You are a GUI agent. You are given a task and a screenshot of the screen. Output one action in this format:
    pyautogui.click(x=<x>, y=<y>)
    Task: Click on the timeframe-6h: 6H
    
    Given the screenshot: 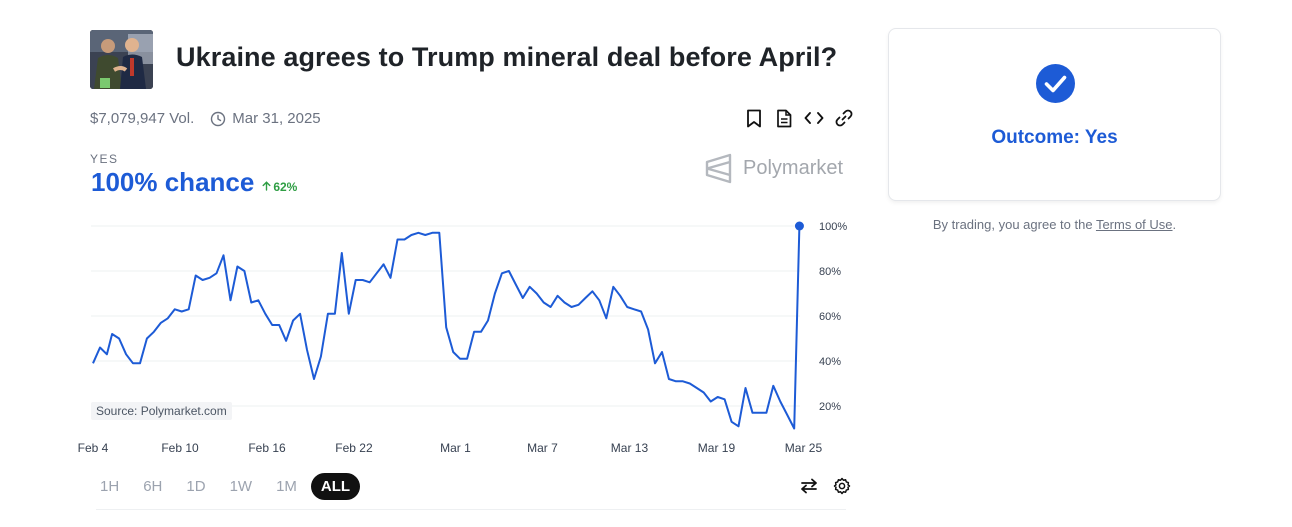 What is the action you would take?
    pyautogui.click(x=153, y=486)
    